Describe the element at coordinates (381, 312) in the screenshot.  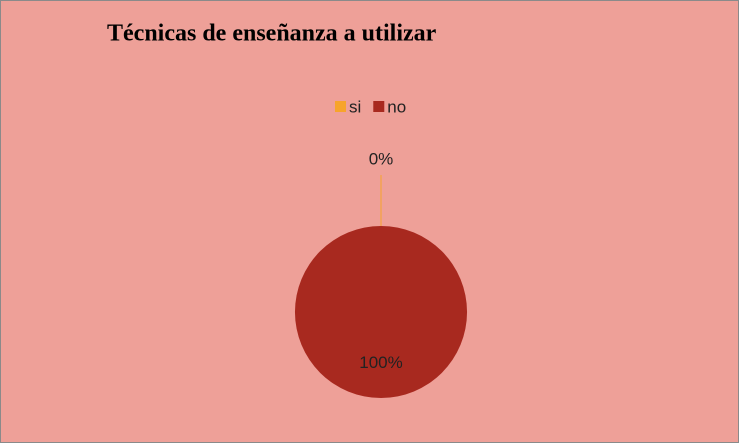
I see `pie-slice` at that location.